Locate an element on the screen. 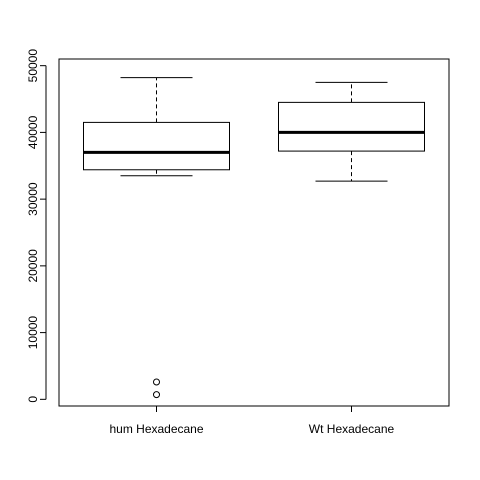  y-tick-label: 30000 is located at coordinates (33, 199).